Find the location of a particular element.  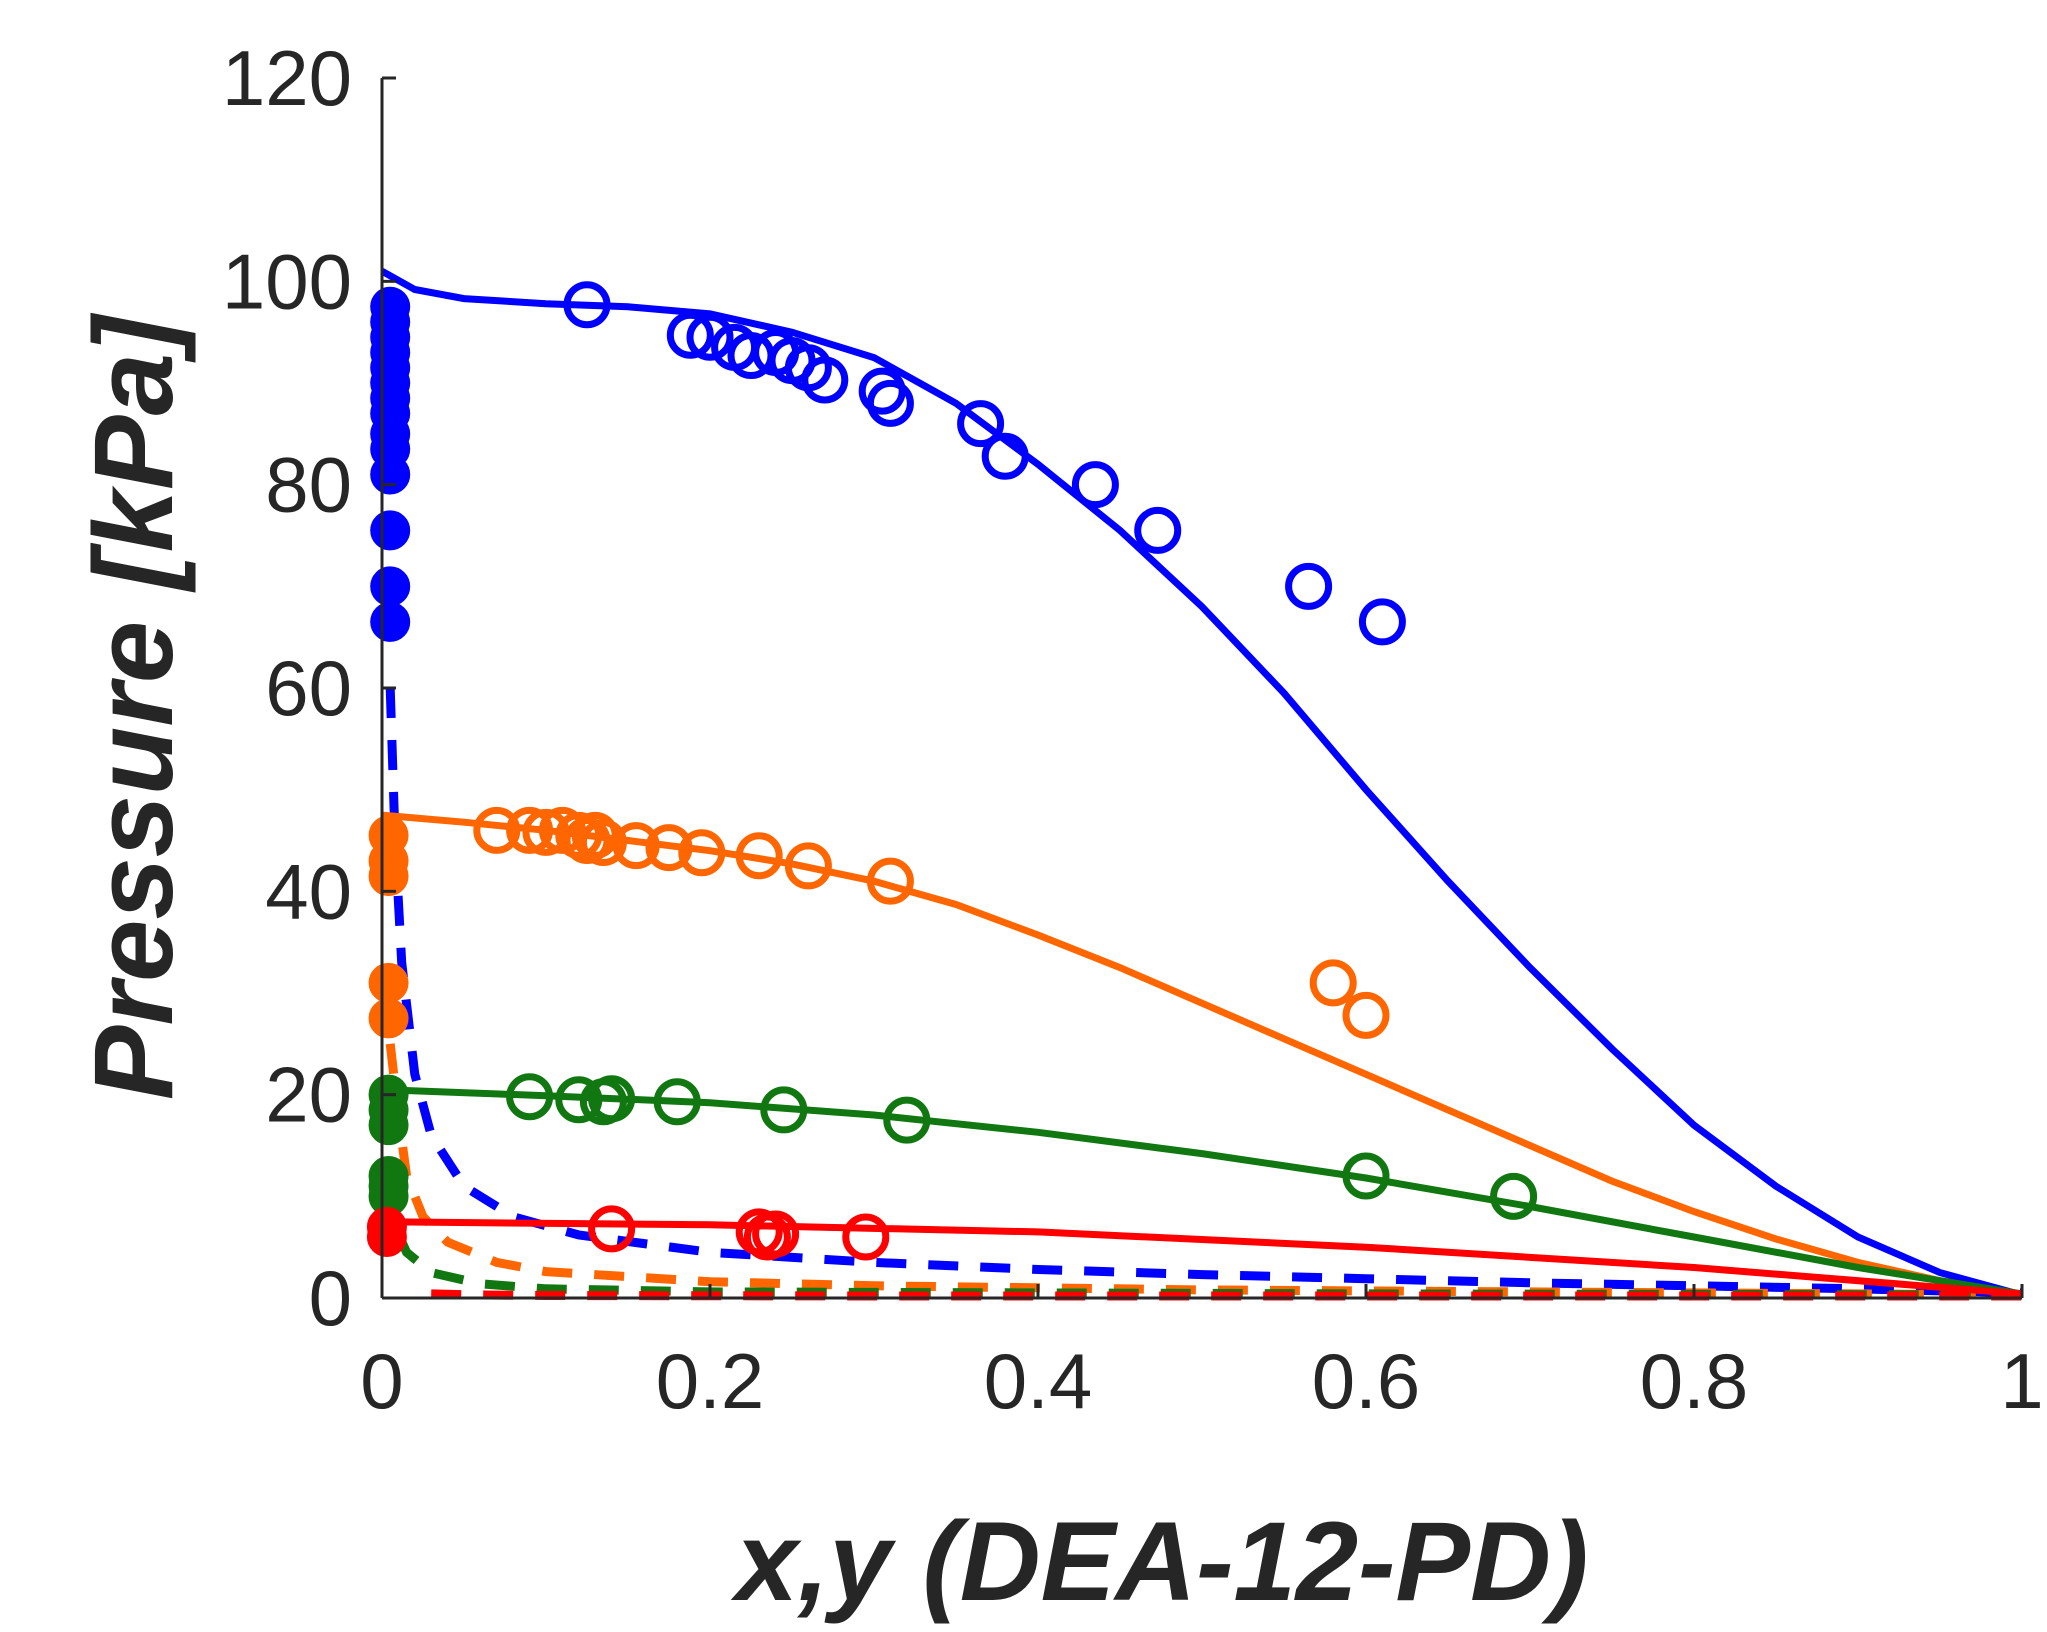

x-axis-title: x,y (DEA-12-PD) is located at coordinates (1160, 1561).